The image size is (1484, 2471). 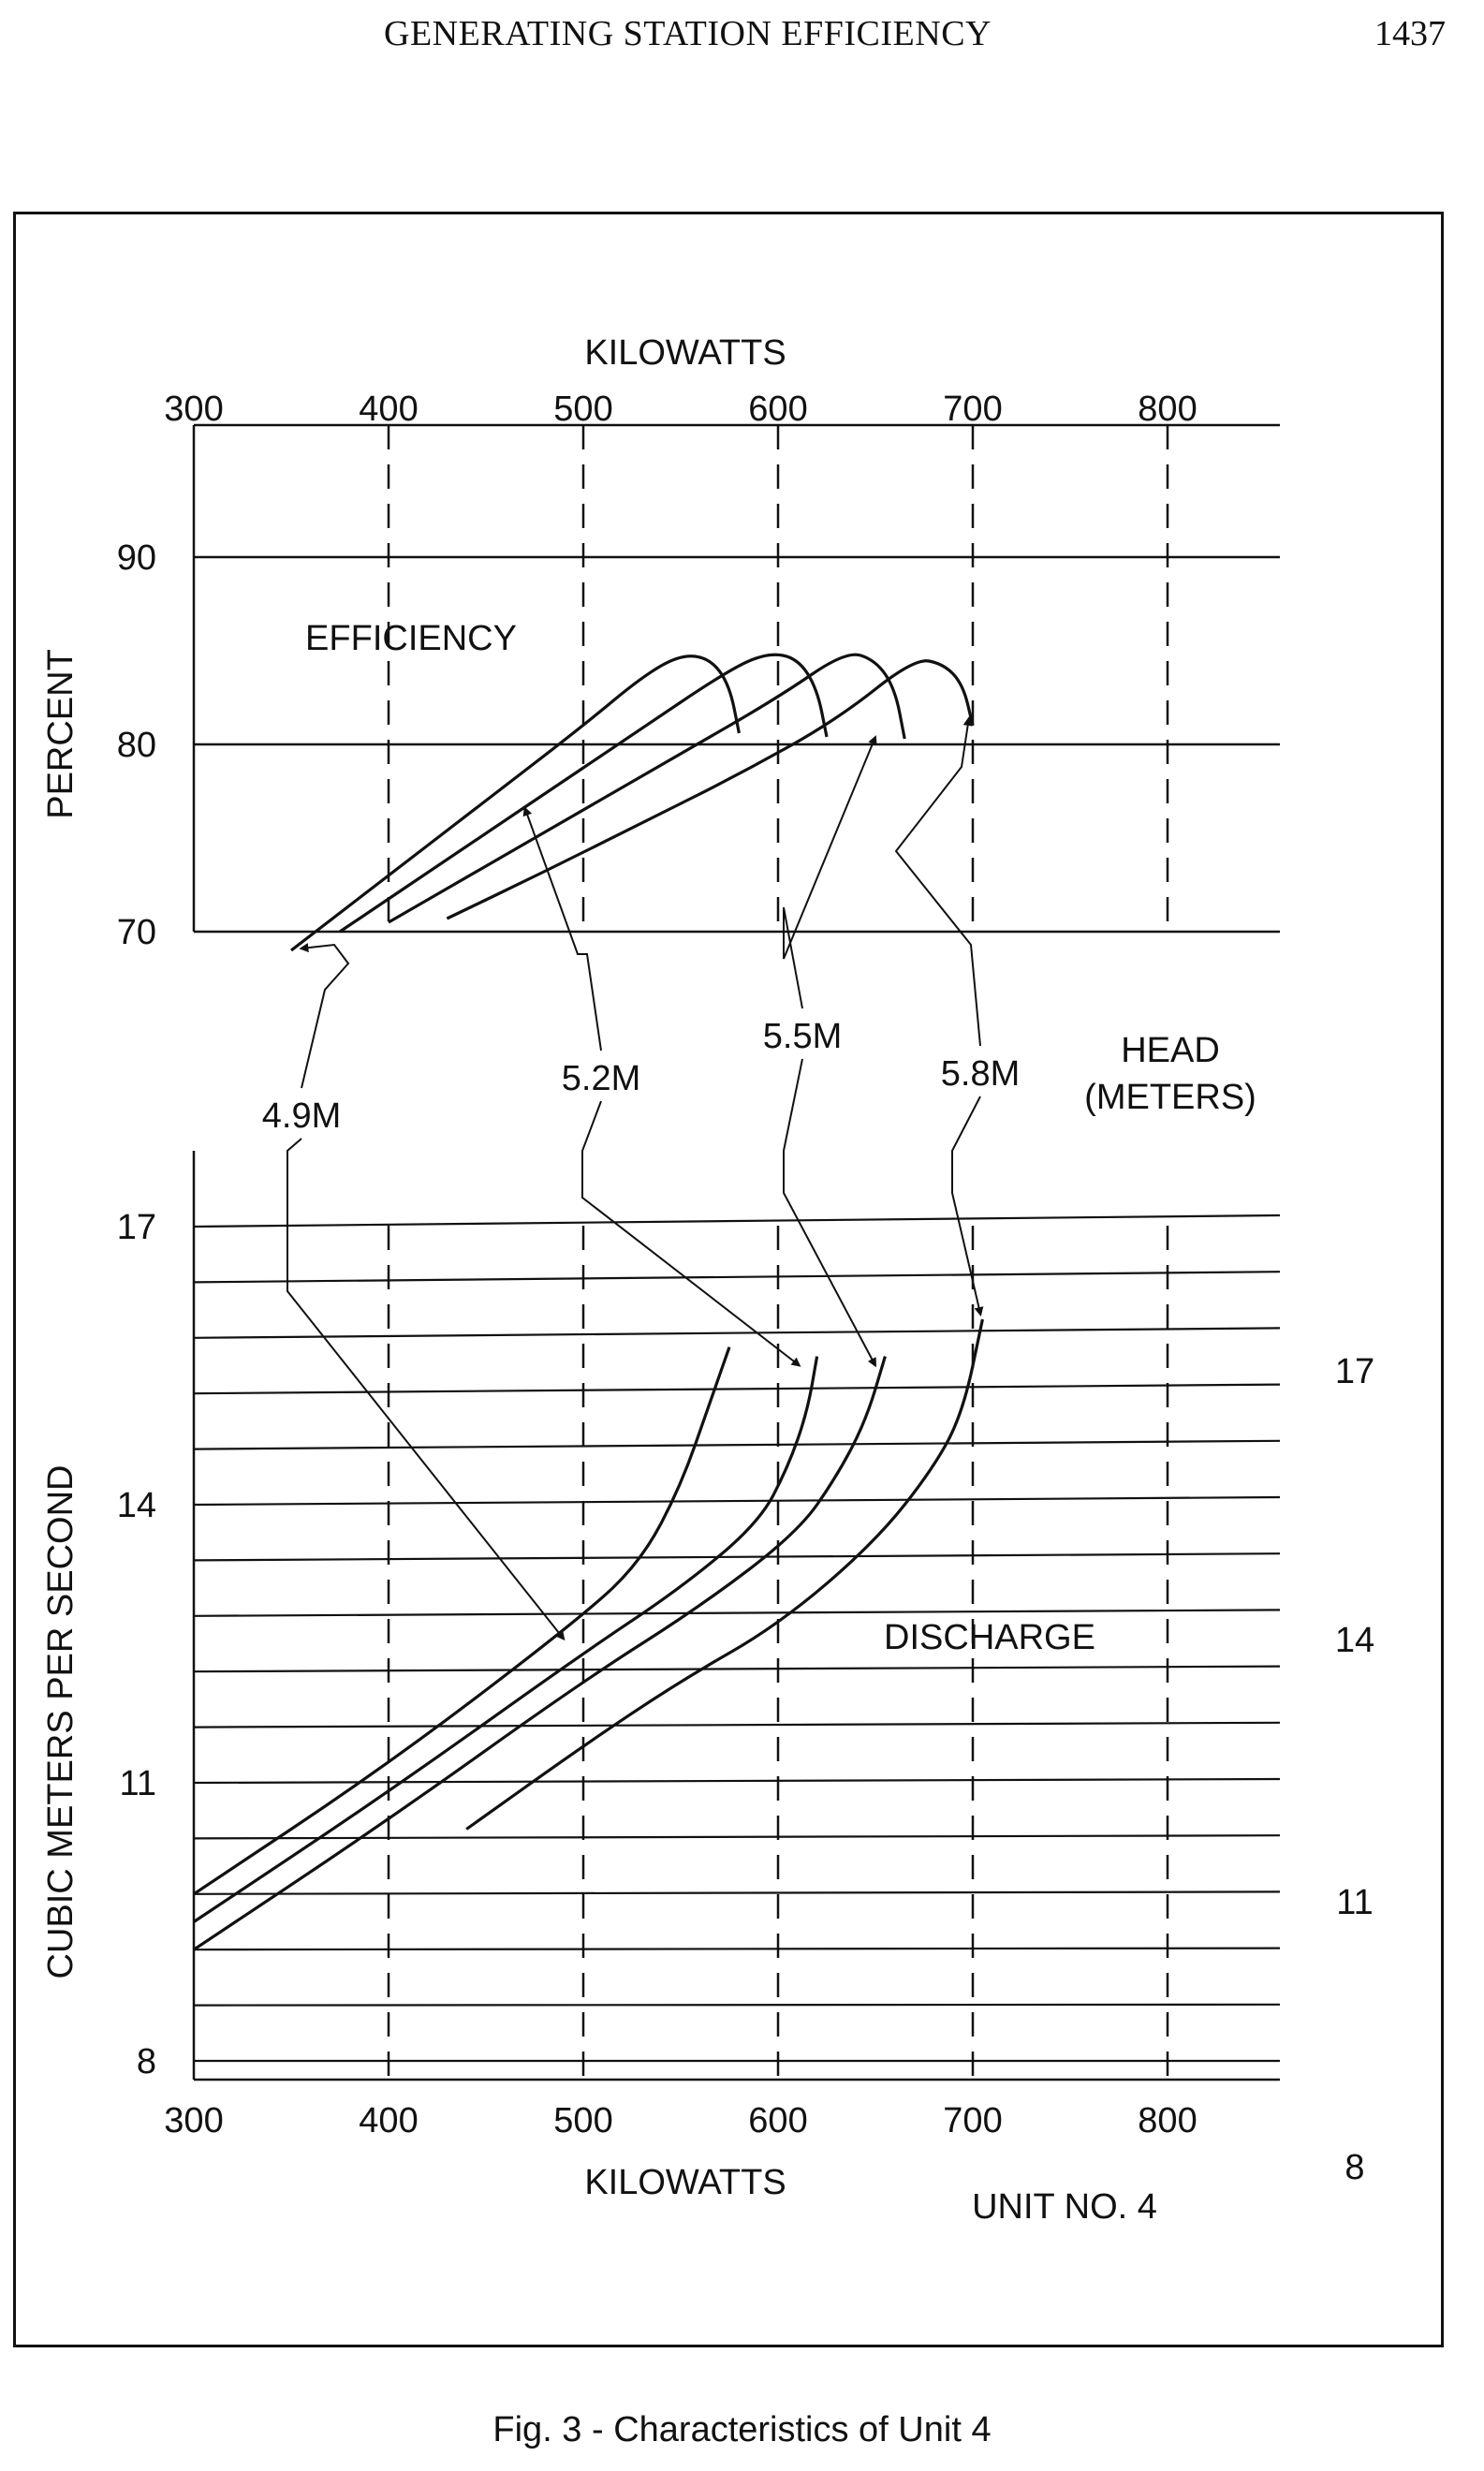 I want to click on discharge-x-ticks: 300 400 500 600 700 800, so click(x=680, y=2120).